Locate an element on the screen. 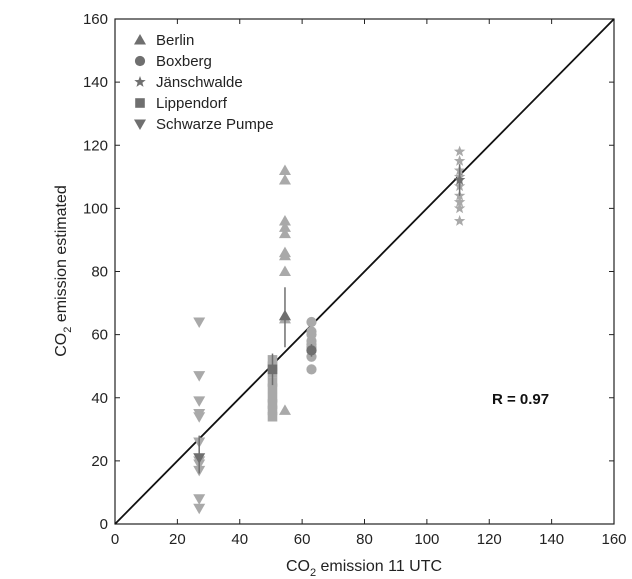  series-lippendorf is located at coordinates (272, 387).